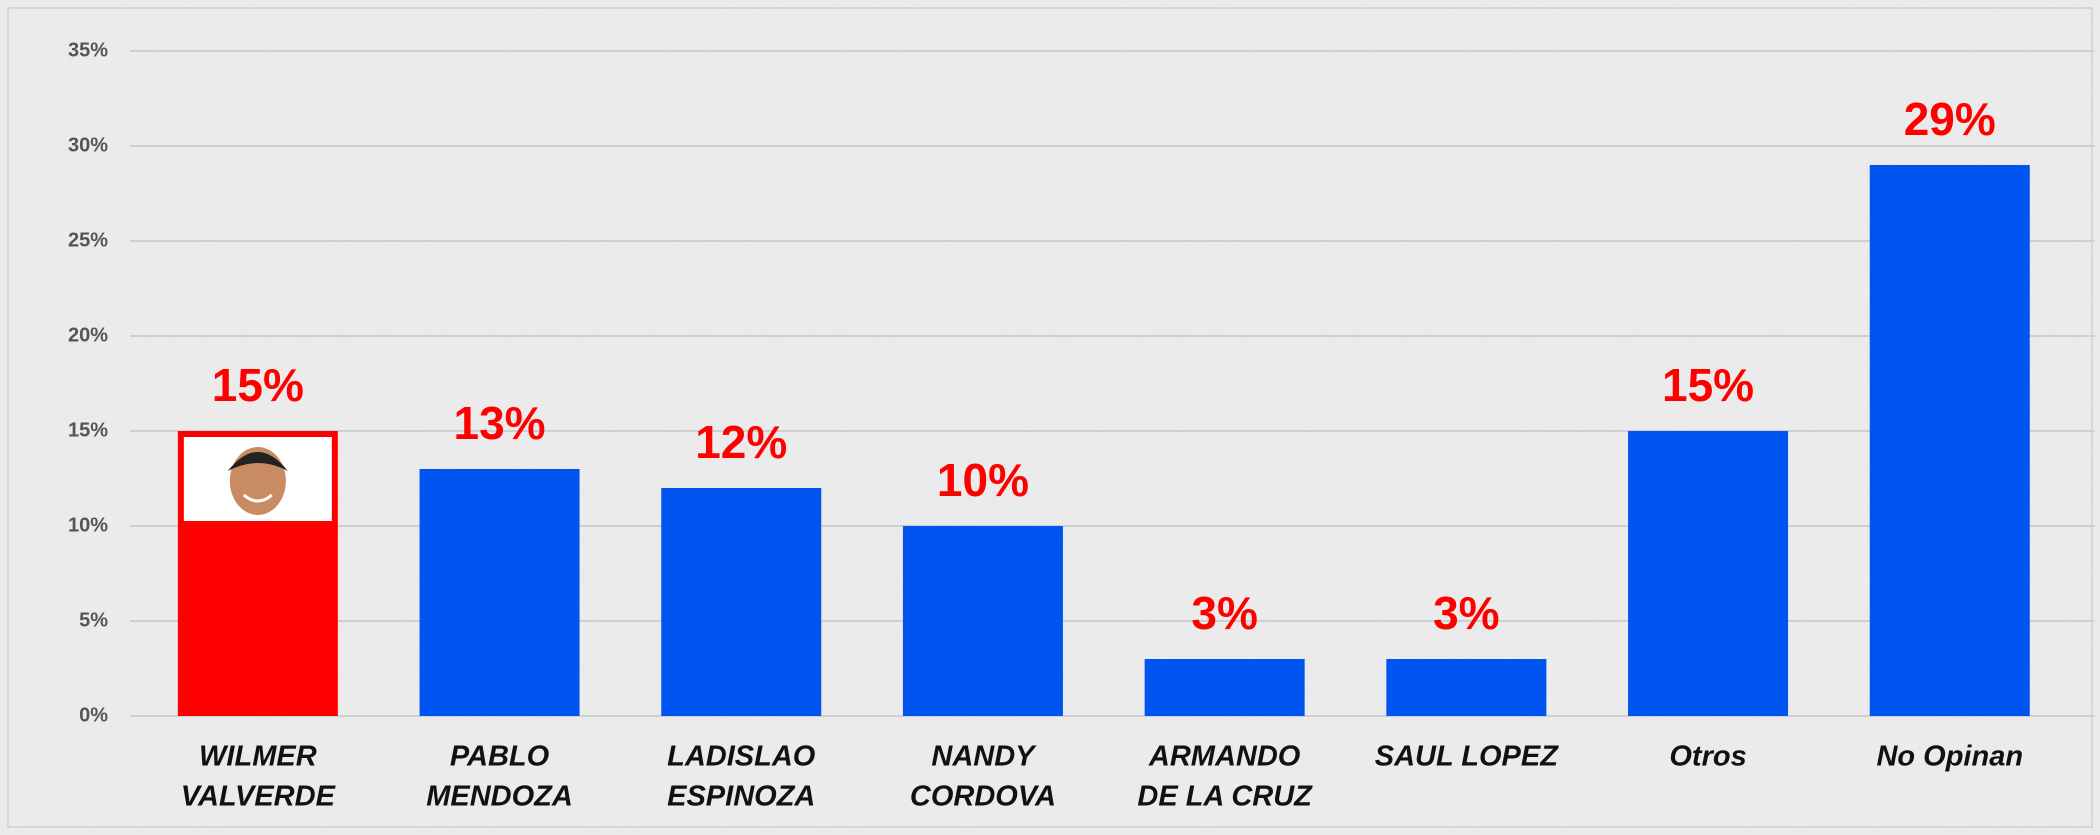 This screenshot has width=2100, height=835. What do you see at coordinates (1467, 757) in the screenshot?
I see `x-tick-label: SAUL LOPEZ` at bounding box center [1467, 757].